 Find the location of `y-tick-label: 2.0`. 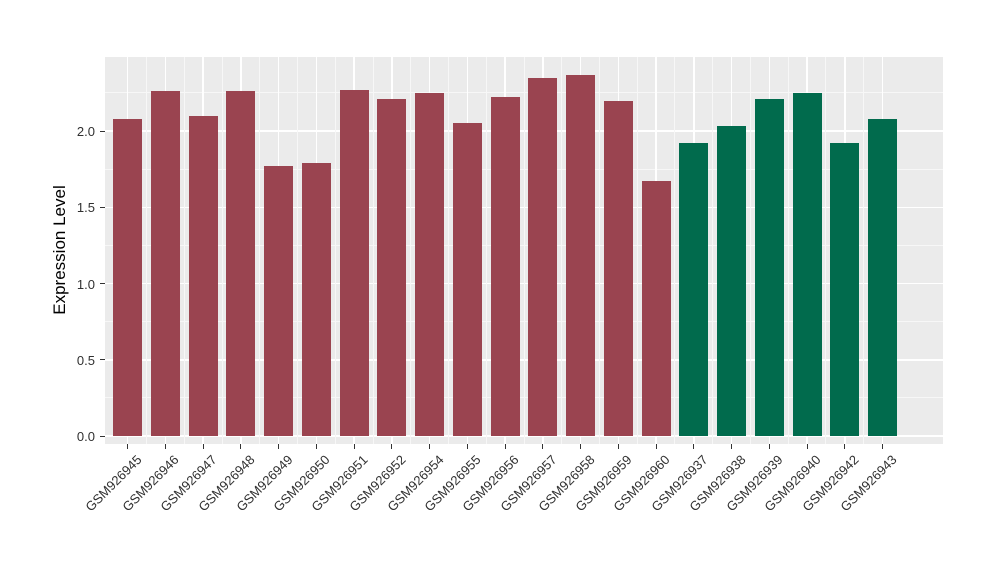

y-tick-label: 2.0 is located at coordinates (85, 131).